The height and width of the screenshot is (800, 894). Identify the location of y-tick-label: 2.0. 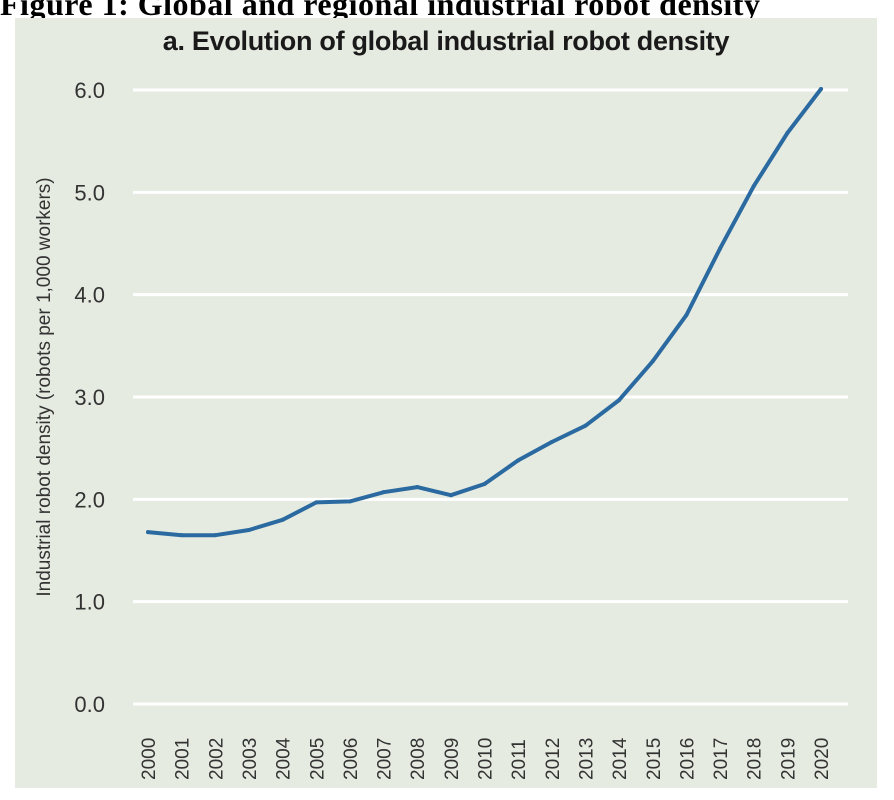
(89, 499).